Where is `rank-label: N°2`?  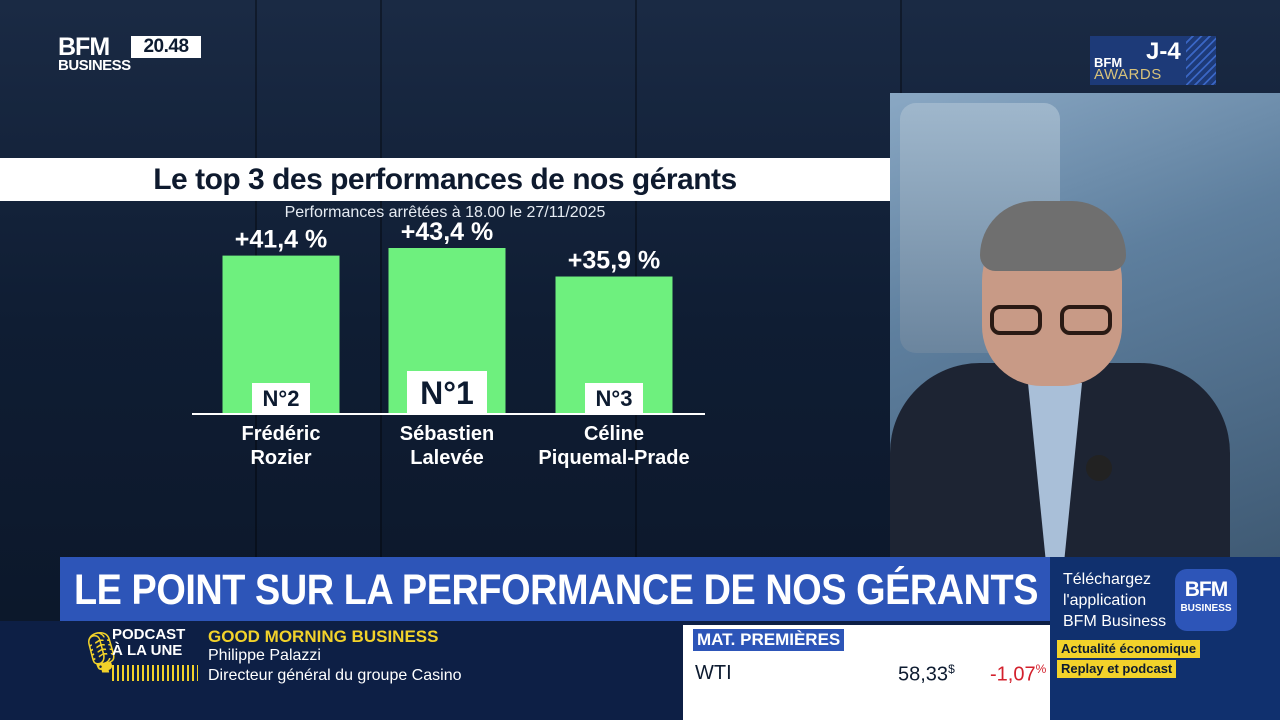
rank-label: N°2 is located at coordinates (281, 398).